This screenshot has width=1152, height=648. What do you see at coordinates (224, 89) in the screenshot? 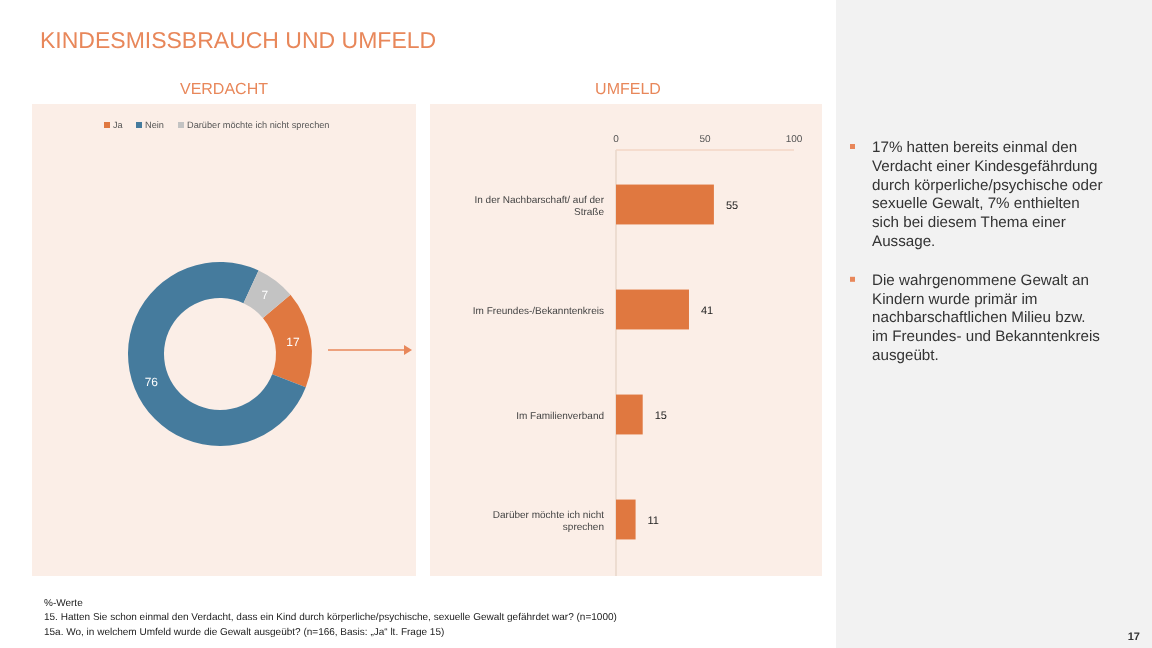
I see `chart-title: VERDACHT` at bounding box center [224, 89].